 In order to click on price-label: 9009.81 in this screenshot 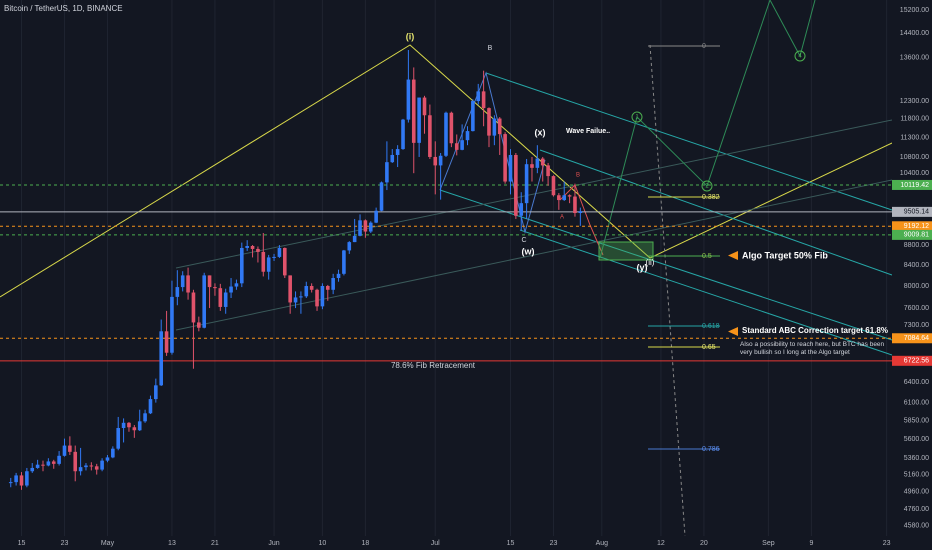, I will do `click(916, 235)`.